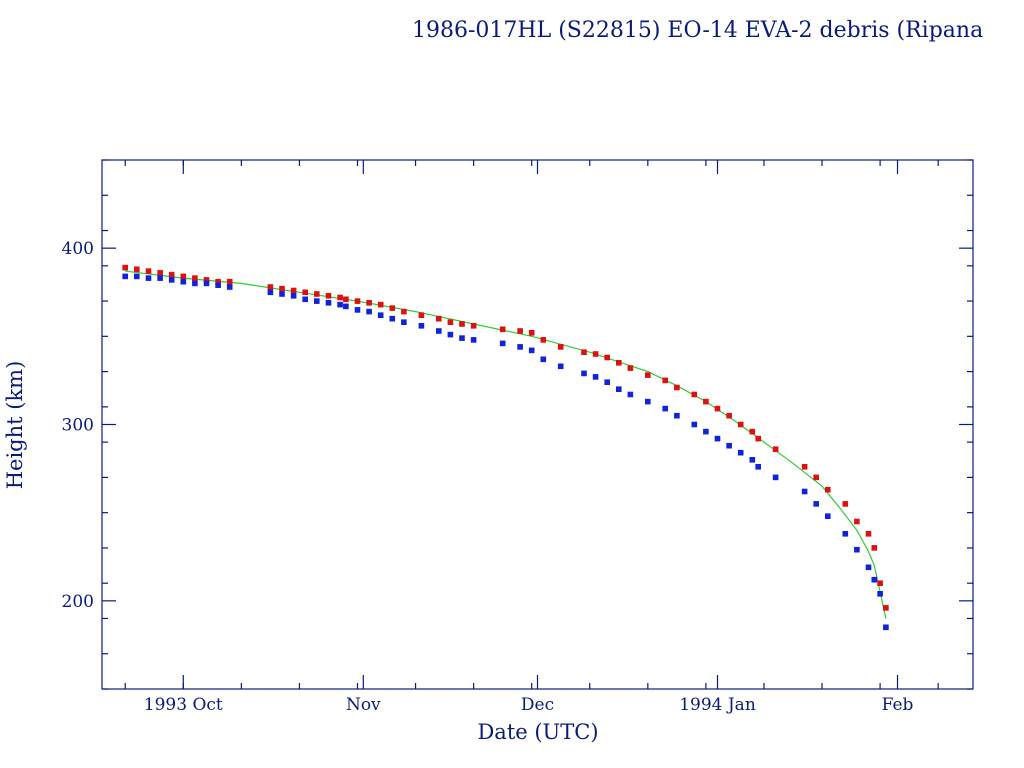 The height and width of the screenshot is (768, 1024). I want to click on y-tick-label: 300, so click(78, 426).